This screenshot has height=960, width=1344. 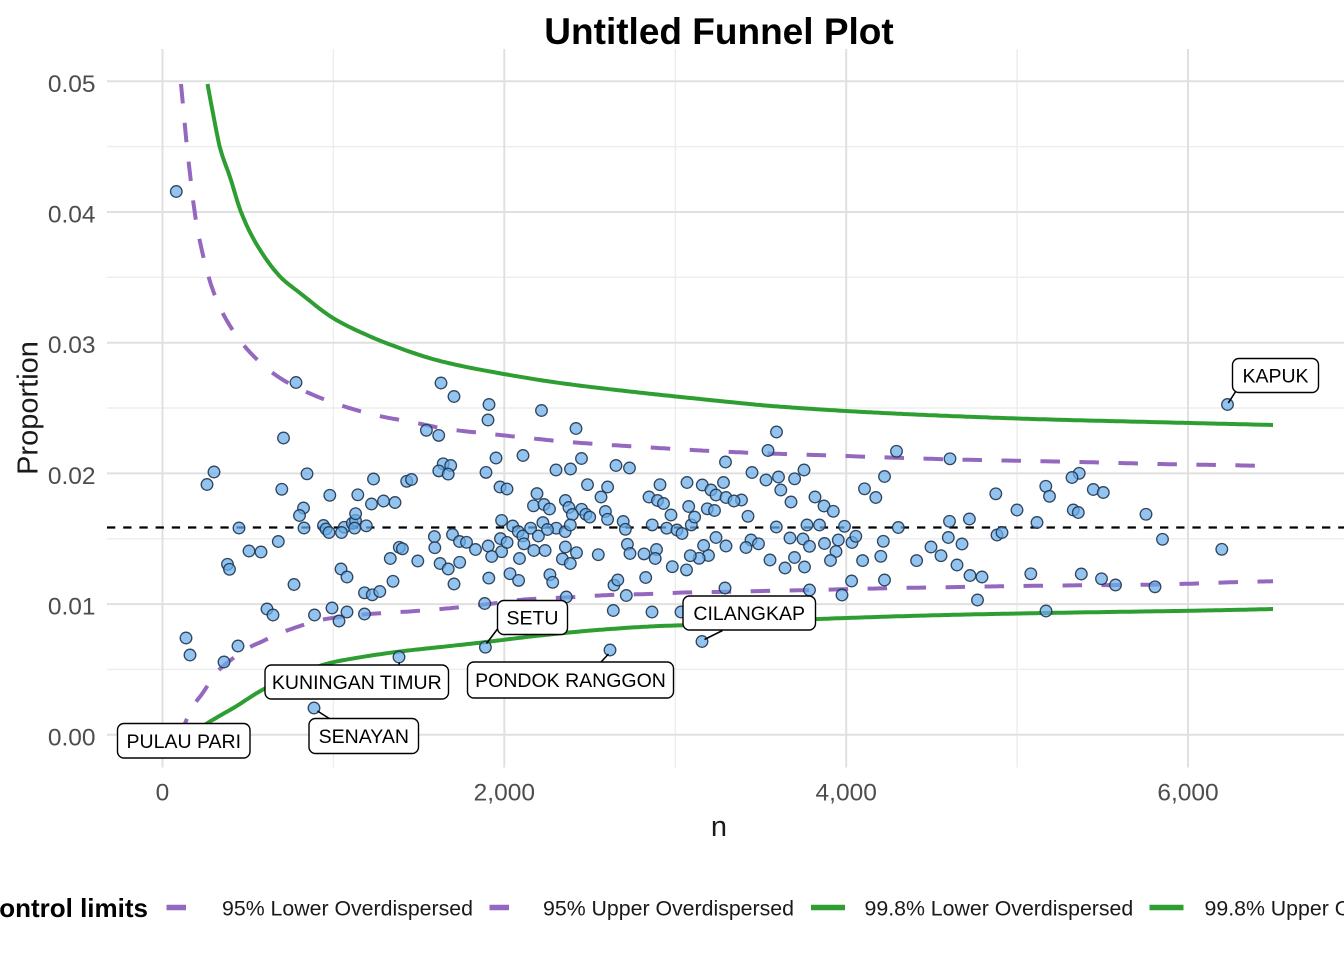 What do you see at coordinates (72, 476) in the screenshot?
I see `svg-text: 0.02` at bounding box center [72, 476].